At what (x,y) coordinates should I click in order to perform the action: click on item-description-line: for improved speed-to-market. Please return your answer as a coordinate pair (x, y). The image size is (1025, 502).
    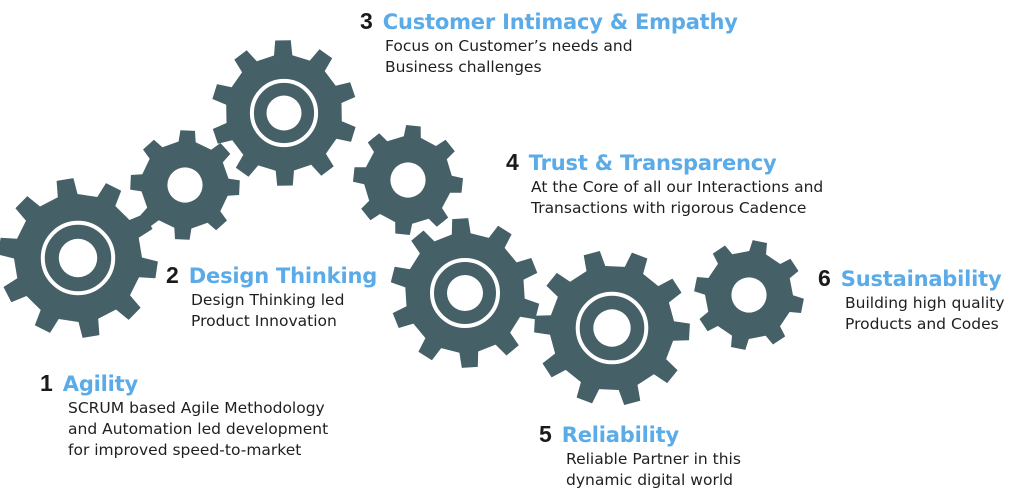
    Looking at the image, I should click on (185, 450).